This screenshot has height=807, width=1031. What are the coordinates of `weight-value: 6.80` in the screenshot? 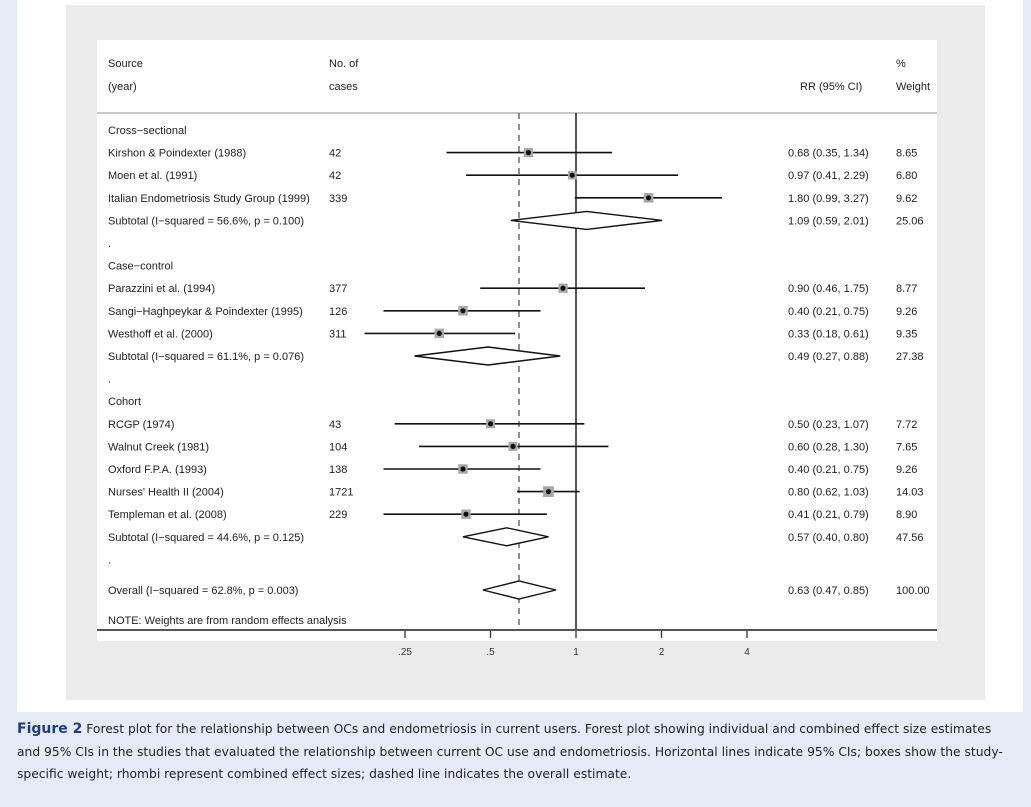 It's located at (906, 176).